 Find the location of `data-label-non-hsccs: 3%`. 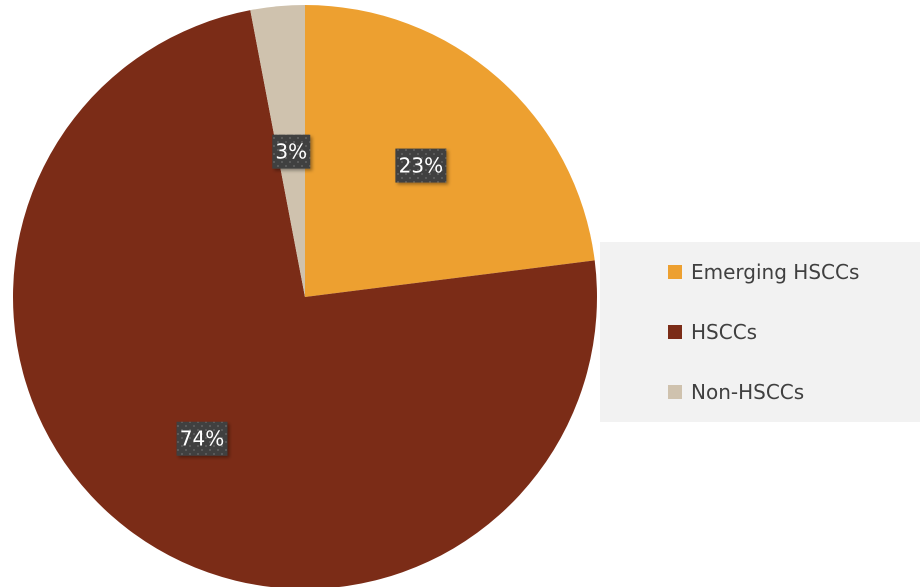

data-label-non-hsccs: 3% is located at coordinates (291, 151).